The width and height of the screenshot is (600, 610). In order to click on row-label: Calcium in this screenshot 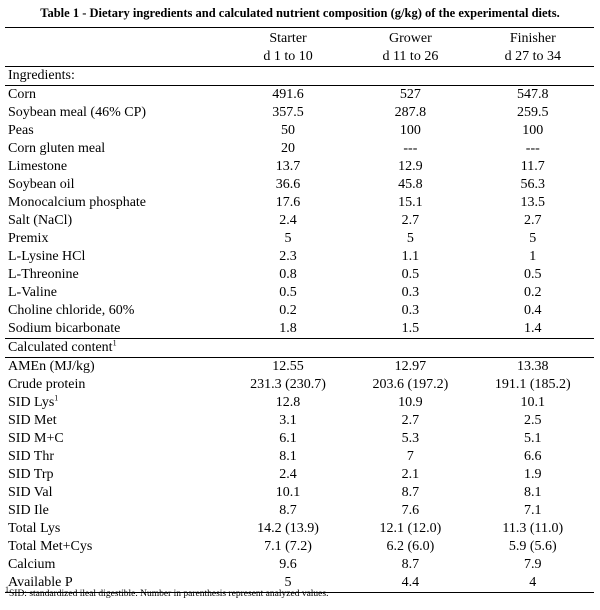, I will do `click(116, 565)`.